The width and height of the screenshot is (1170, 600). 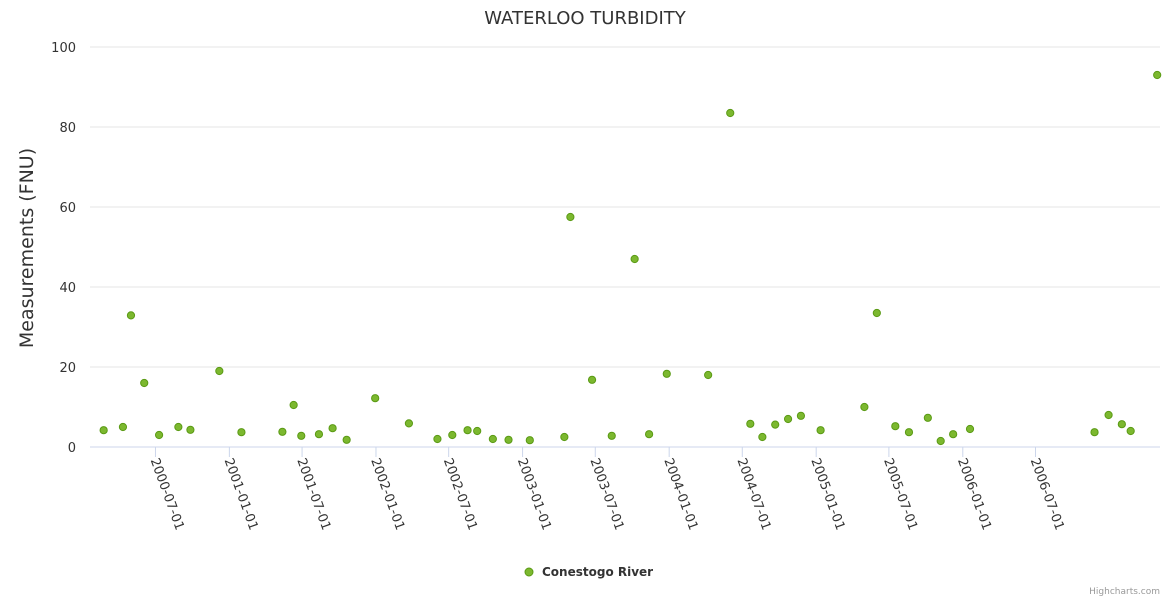 What do you see at coordinates (27, 248) in the screenshot?
I see `y-axis-label: Measurements (FNU)` at bounding box center [27, 248].